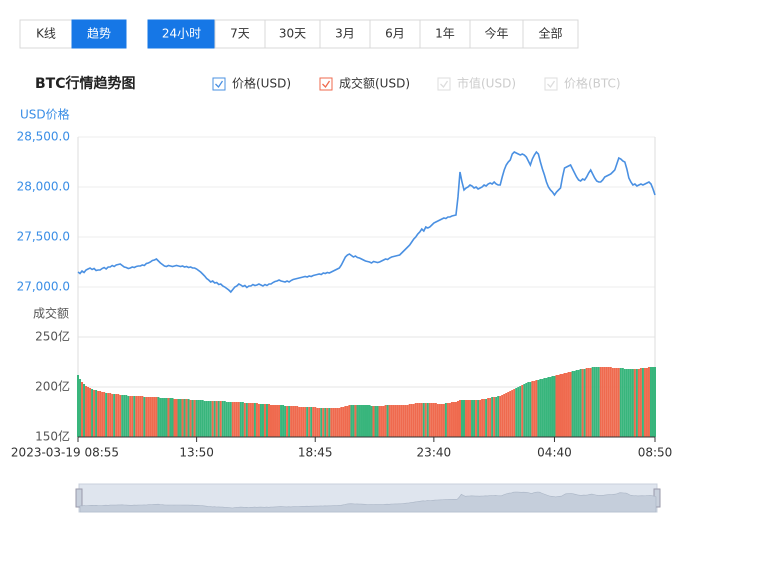 This screenshot has height=563, width=780. What do you see at coordinates (181, 34) in the screenshot?
I see `tab-label: 24小时` at bounding box center [181, 34].